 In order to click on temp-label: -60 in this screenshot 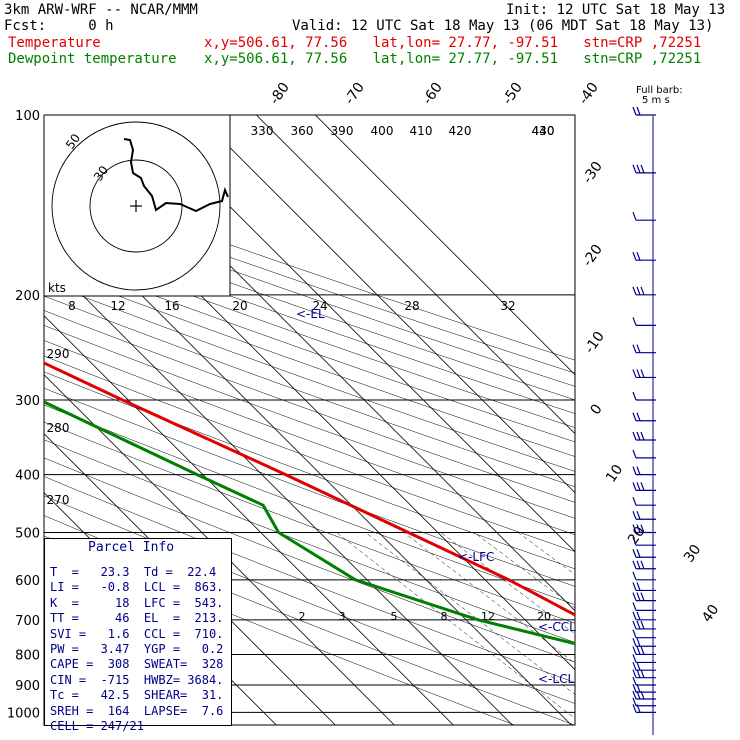, I will do `click(433, 94)`.